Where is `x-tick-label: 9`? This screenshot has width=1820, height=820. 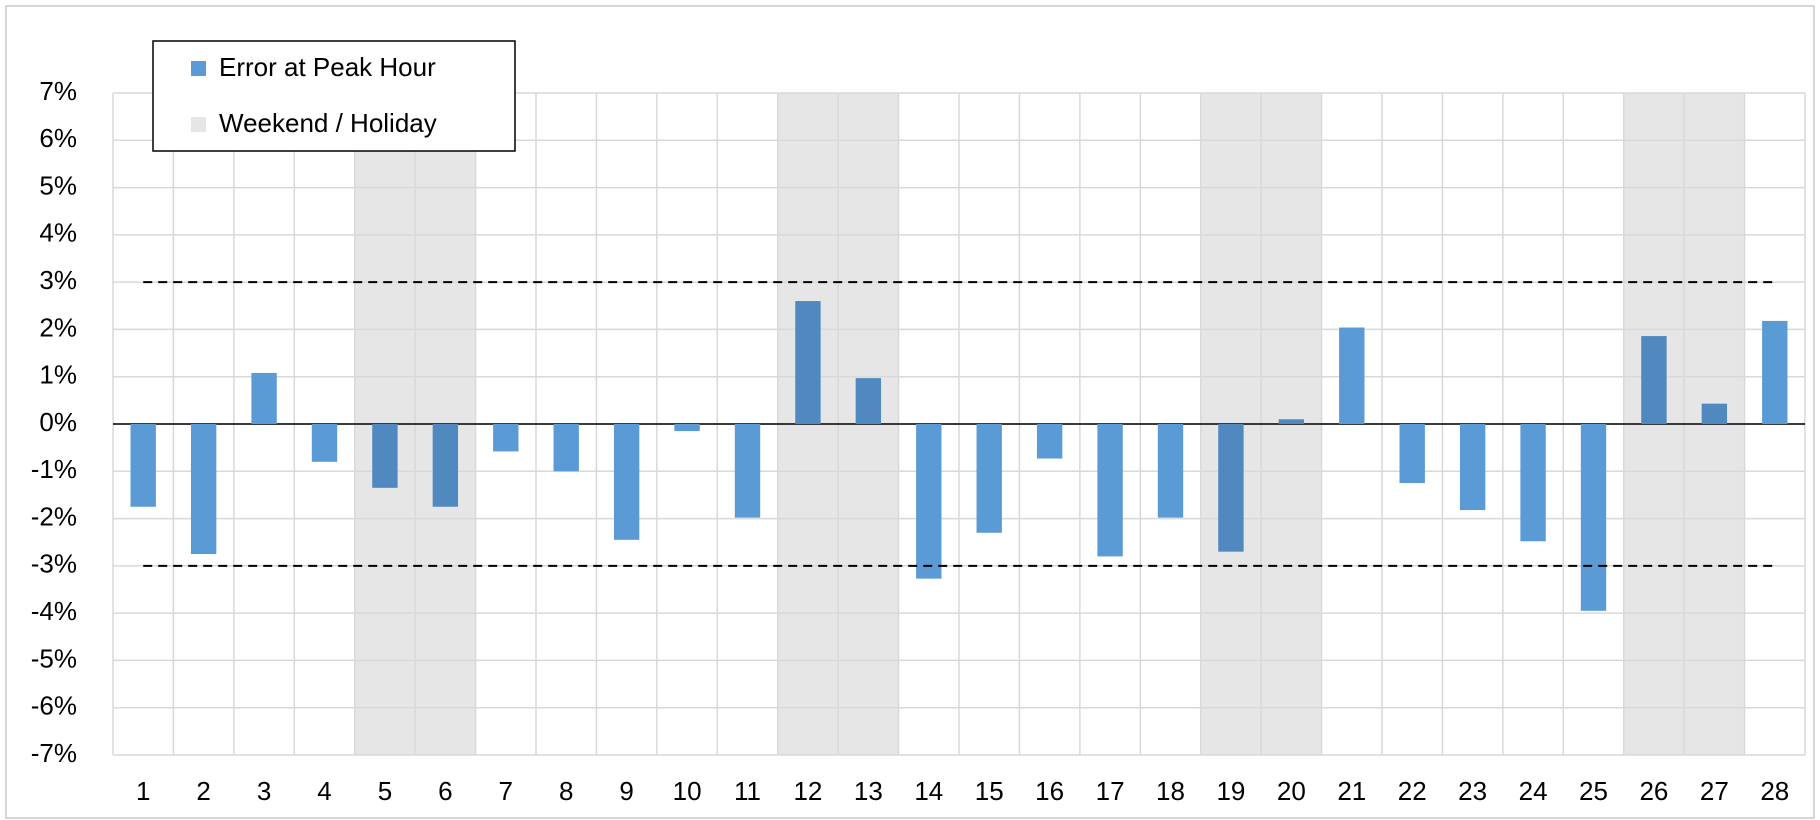
x-tick-label: 9 is located at coordinates (626, 791).